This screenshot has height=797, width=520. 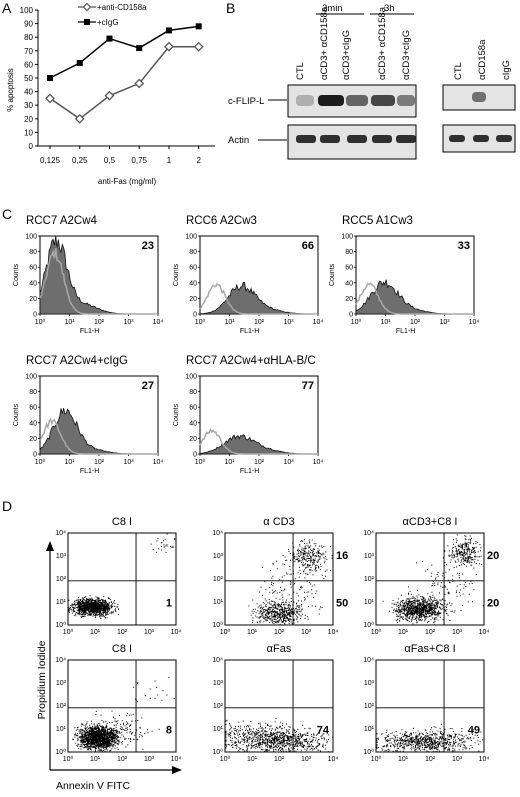 What do you see at coordinates (27, 10) in the screenshot?
I see `y-tick-label: 100` at bounding box center [27, 10].